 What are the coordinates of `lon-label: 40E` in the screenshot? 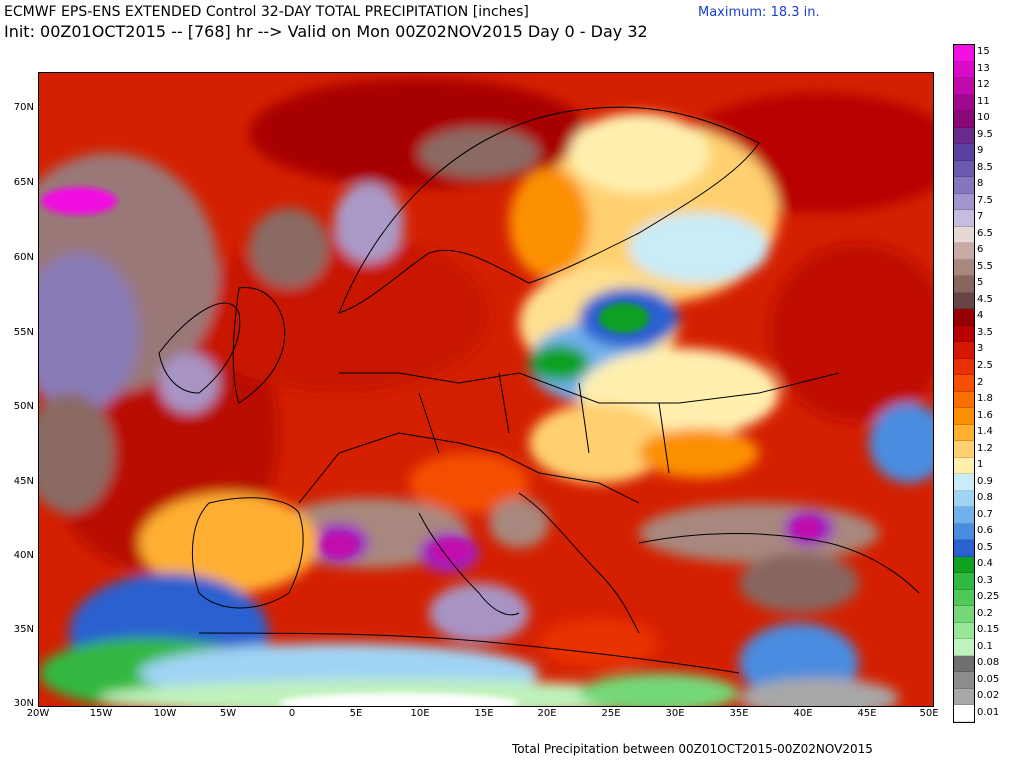 It's located at (803, 713).